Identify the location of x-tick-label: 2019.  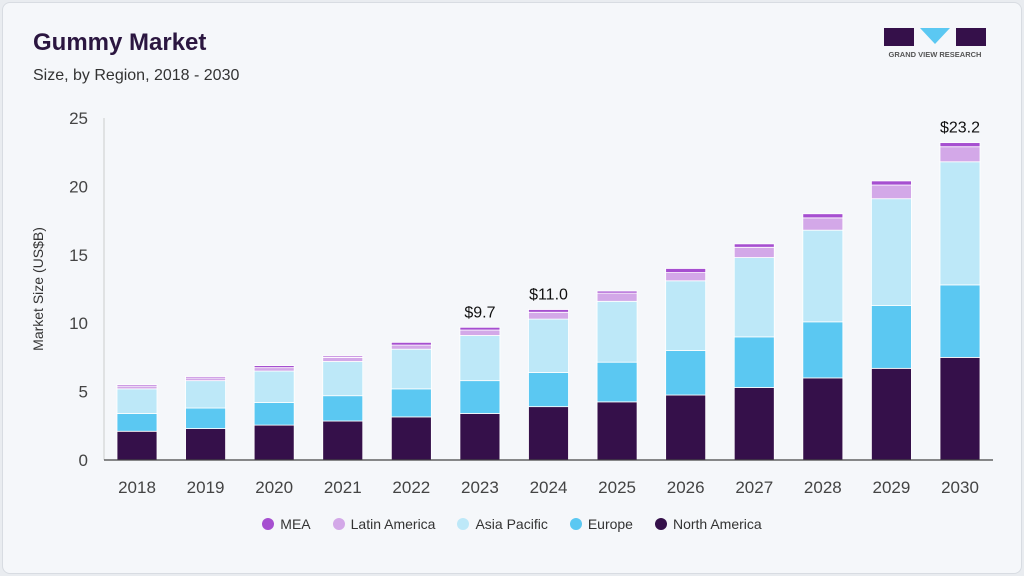
(206, 487).